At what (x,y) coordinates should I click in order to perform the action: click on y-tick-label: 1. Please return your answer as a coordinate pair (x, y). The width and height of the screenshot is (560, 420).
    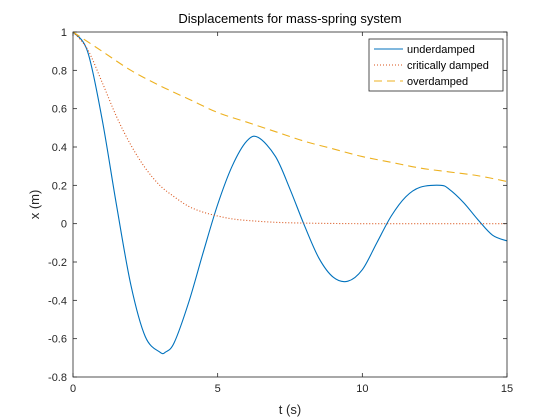
    Looking at the image, I should click on (64, 33).